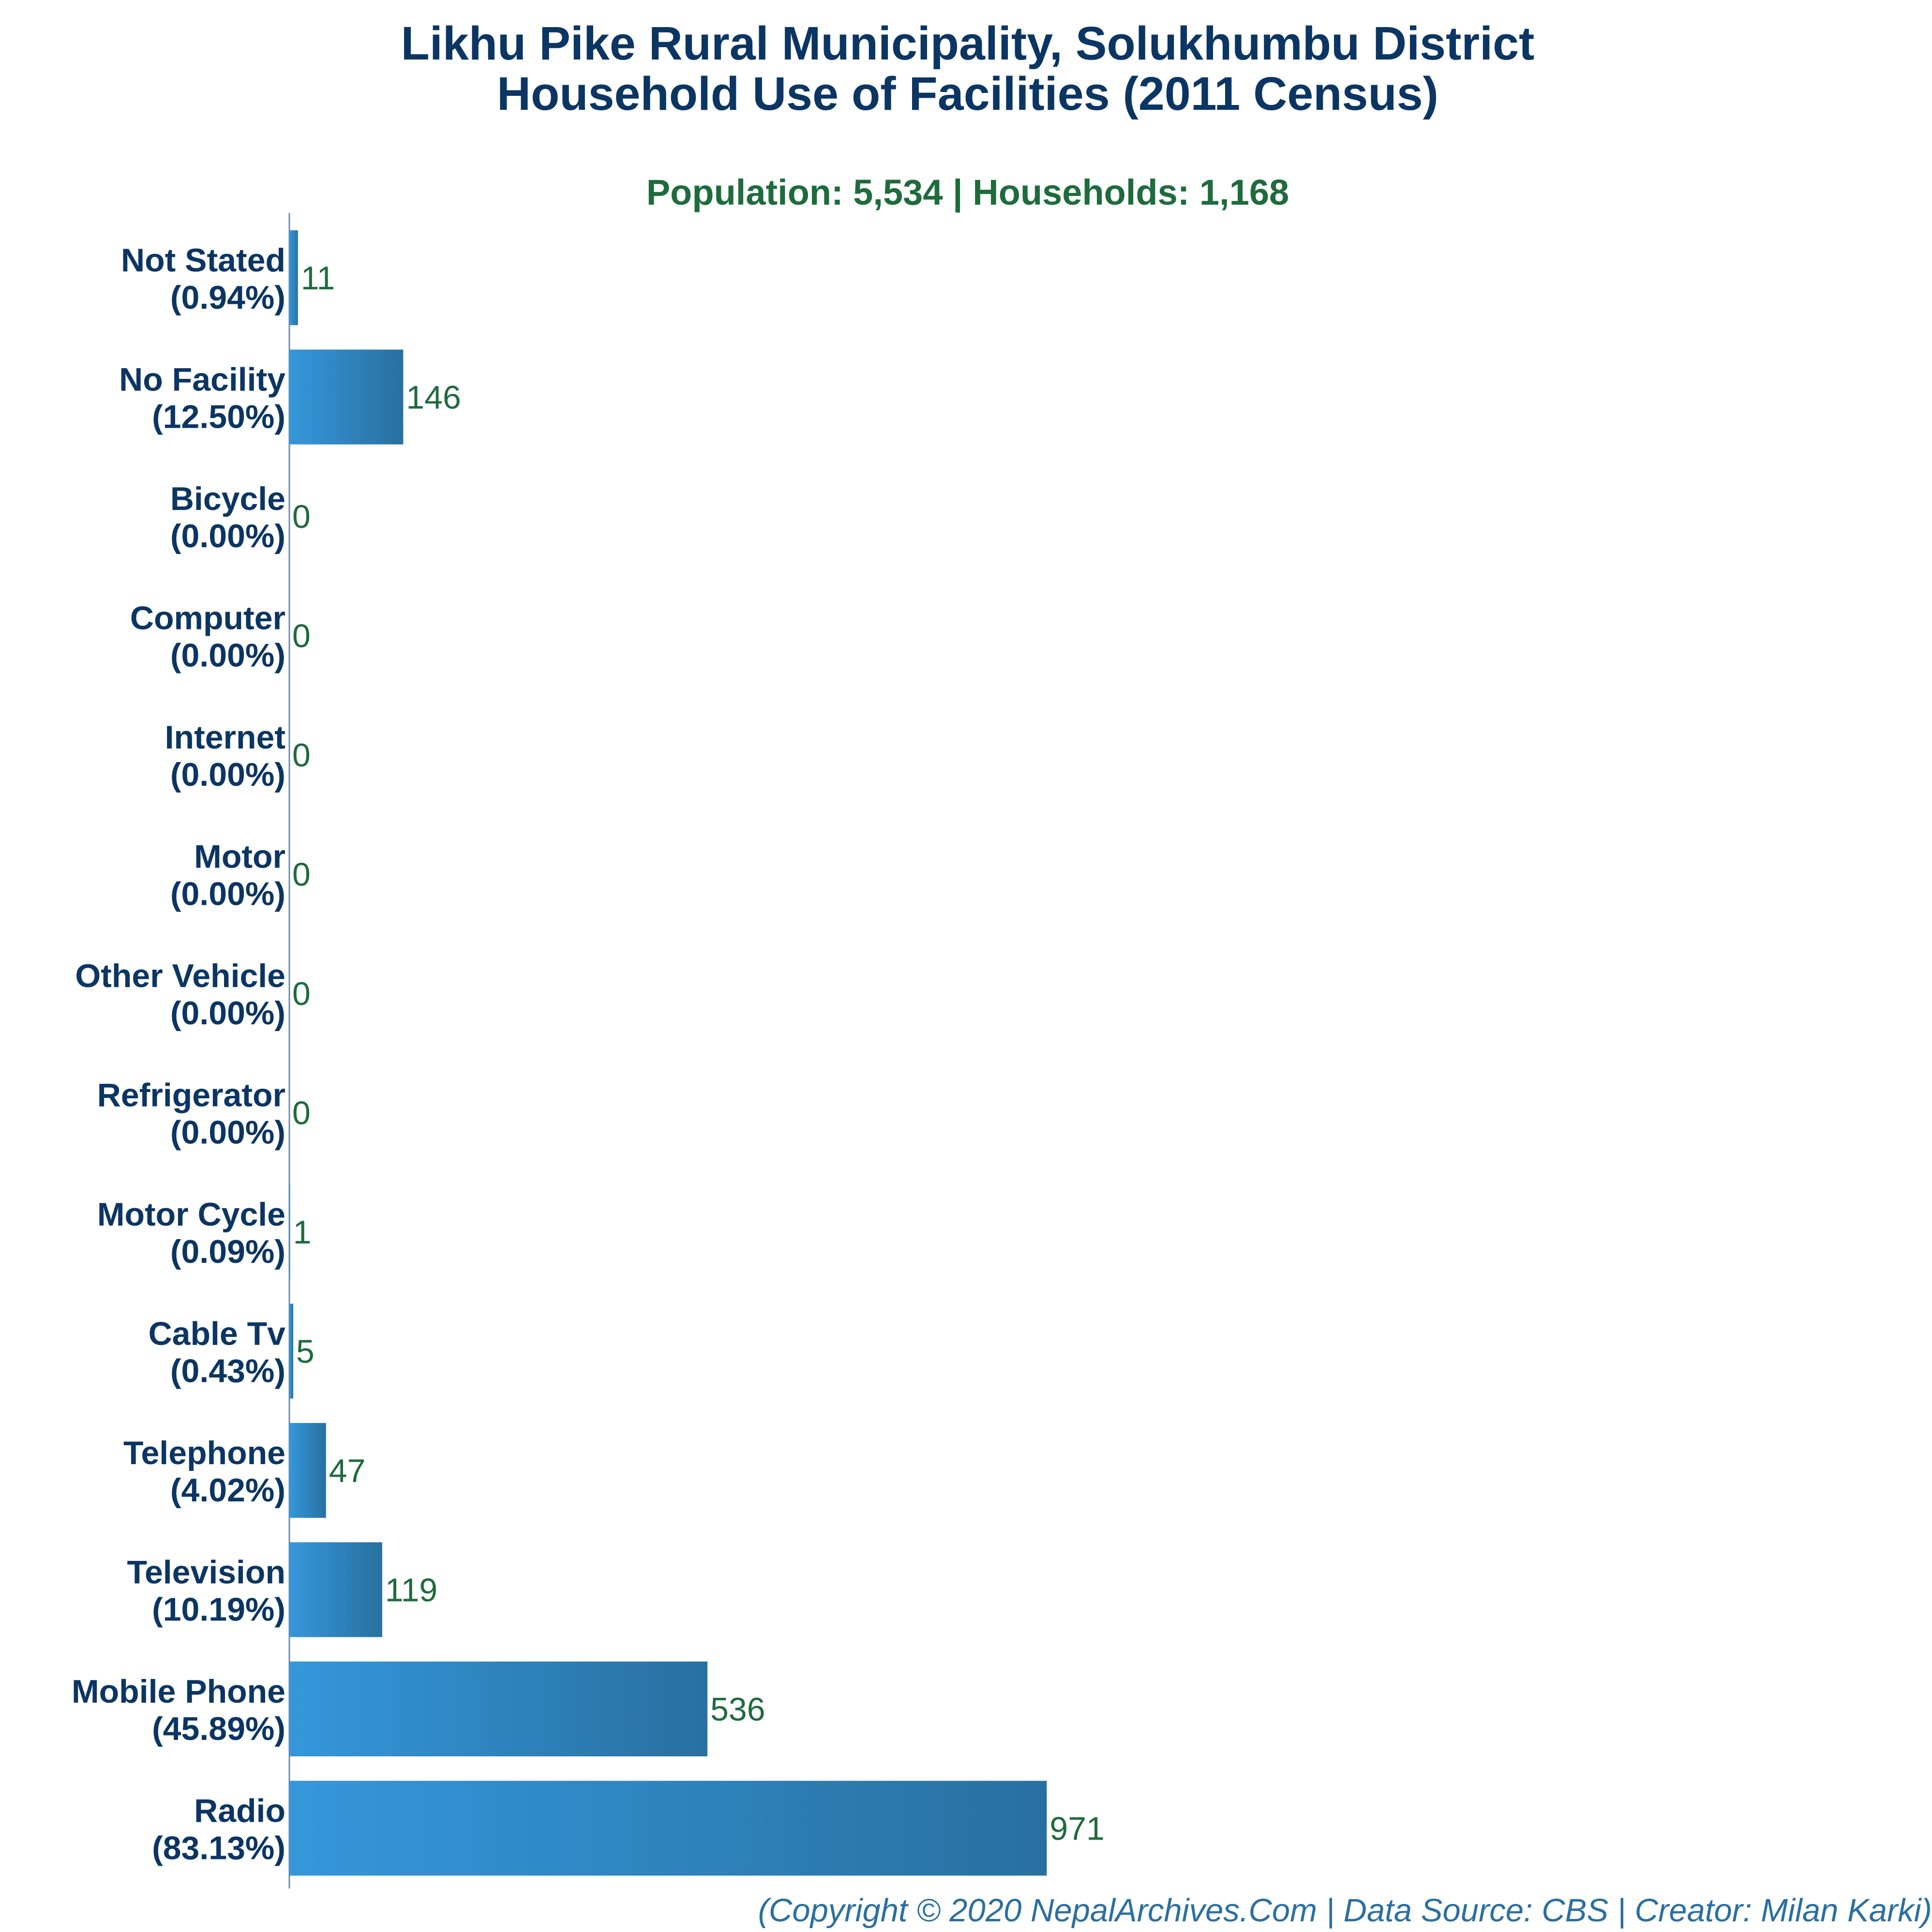 This screenshot has width=1932, height=1932. I want to click on percent-label: (4.02%), so click(227, 1490).